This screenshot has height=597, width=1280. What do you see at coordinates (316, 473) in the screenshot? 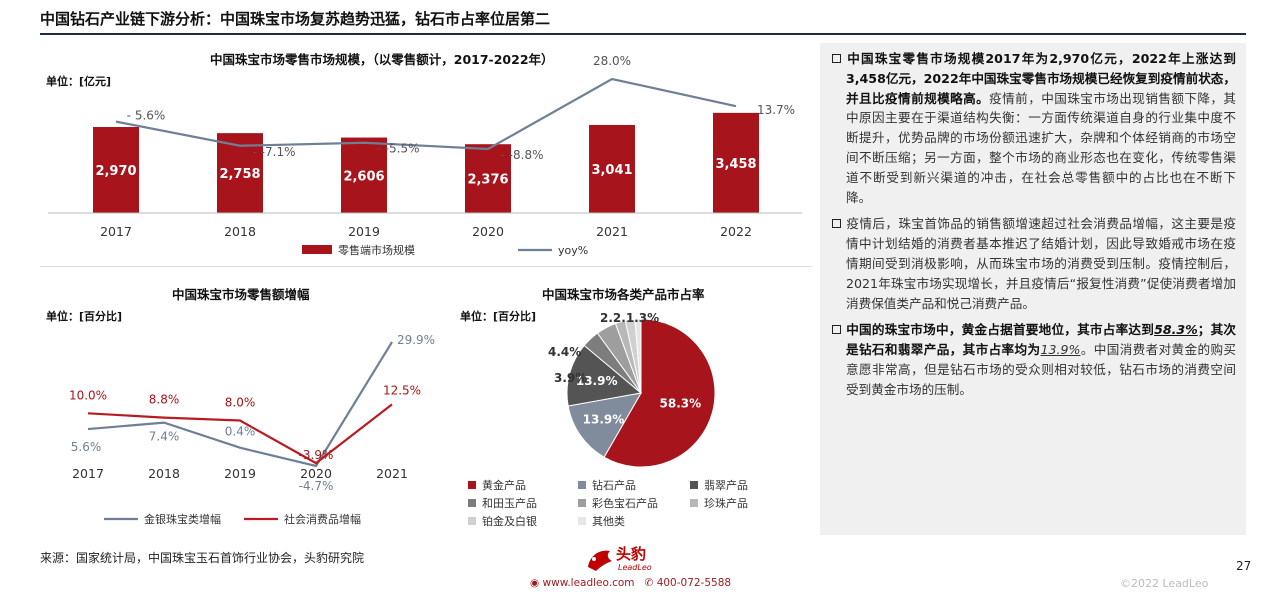
I see `x-tick-label: 2020` at bounding box center [316, 473].